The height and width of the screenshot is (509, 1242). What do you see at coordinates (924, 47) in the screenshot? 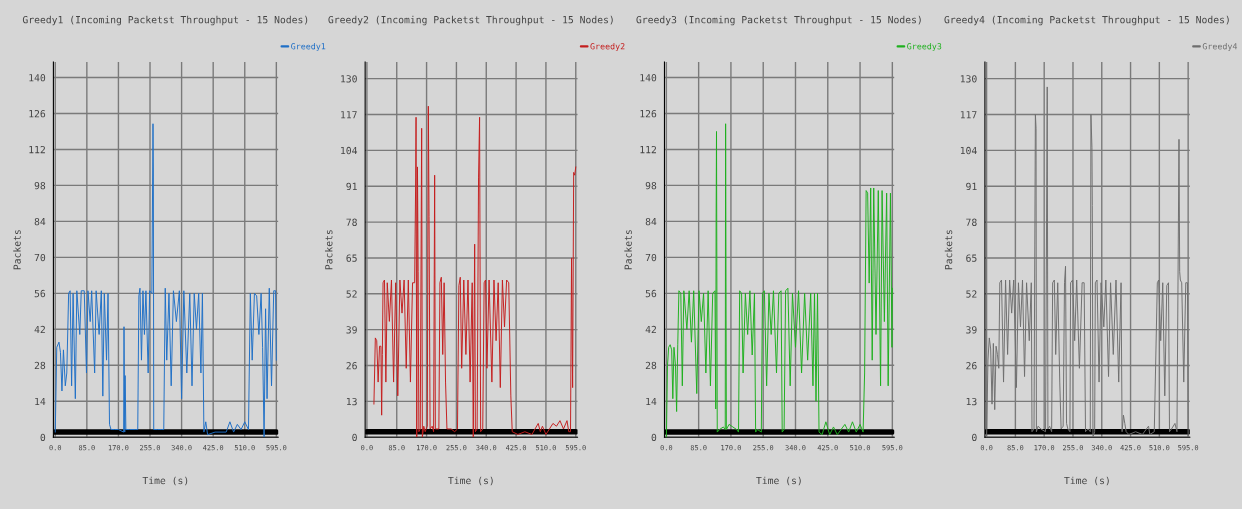
I see `legend-label: Greedy3` at bounding box center [924, 47].